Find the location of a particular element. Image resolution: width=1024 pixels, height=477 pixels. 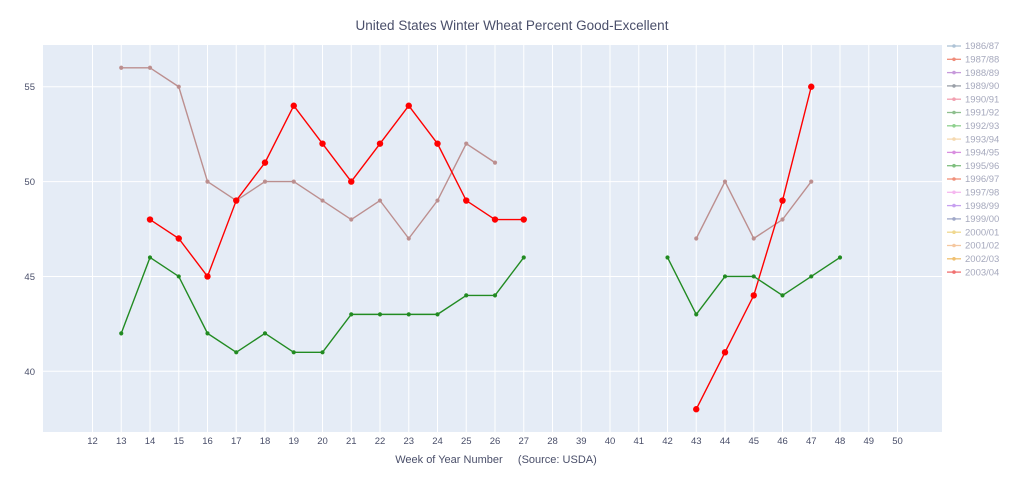

x-axis-label: Week of Year Number (Source: USDA) is located at coordinates (496, 460).